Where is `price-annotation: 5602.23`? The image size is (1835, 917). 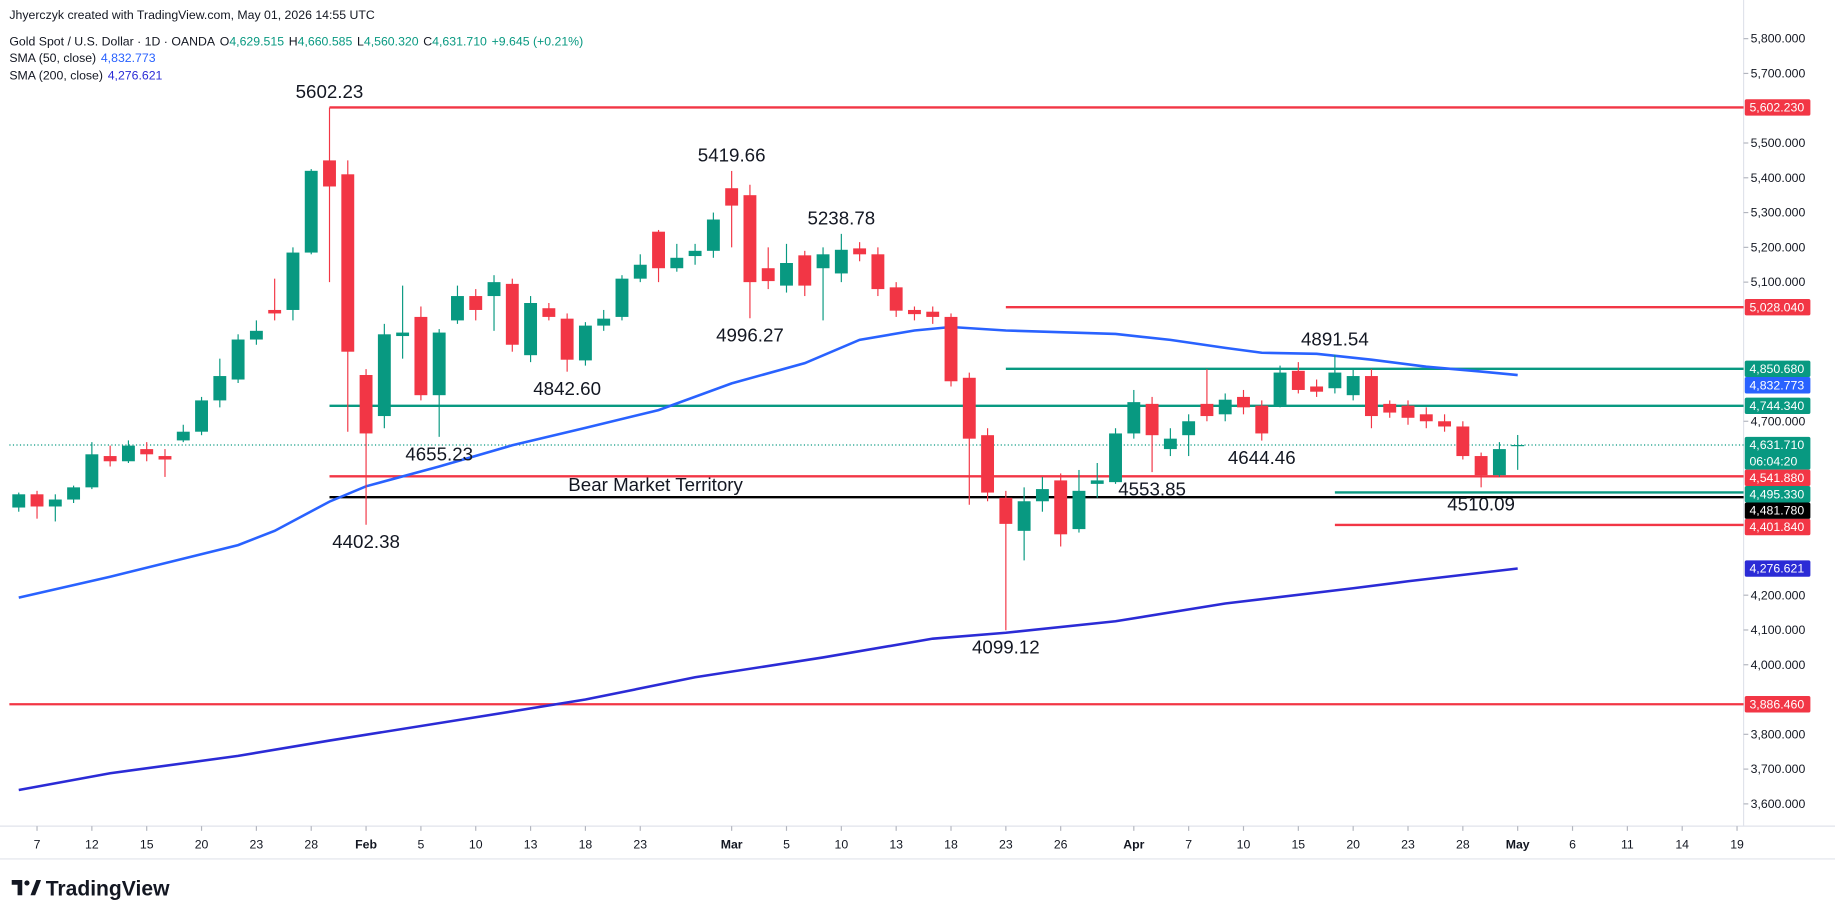
price-annotation: 5602.23 is located at coordinates (330, 91).